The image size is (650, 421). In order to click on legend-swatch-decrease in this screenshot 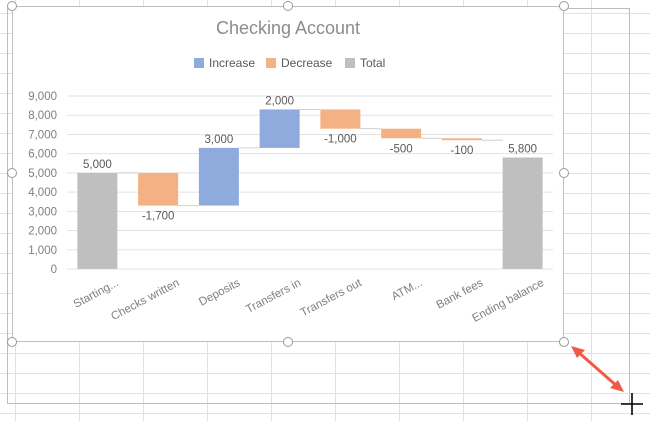, I will do `click(271, 63)`.